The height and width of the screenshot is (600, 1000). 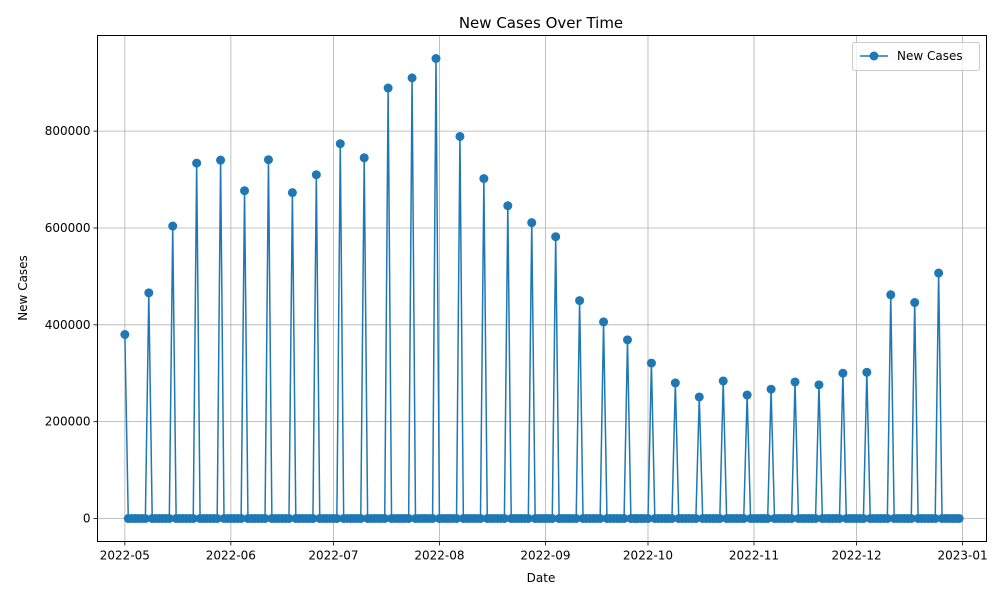 I want to click on x-tick-label: 2022-11, so click(x=754, y=556).